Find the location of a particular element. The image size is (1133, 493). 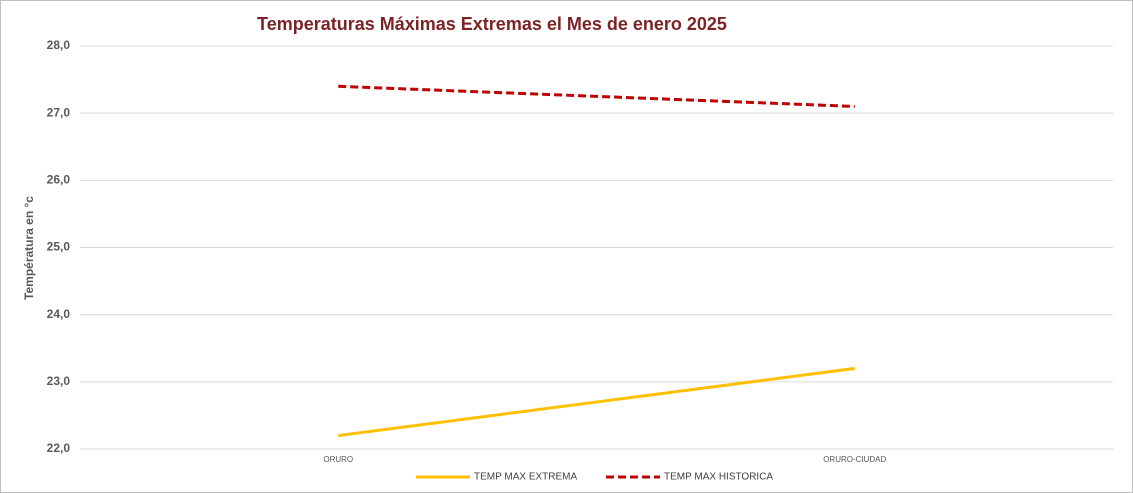

legend-label: TEMP MAX EXTREMA is located at coordinates (525, 477).